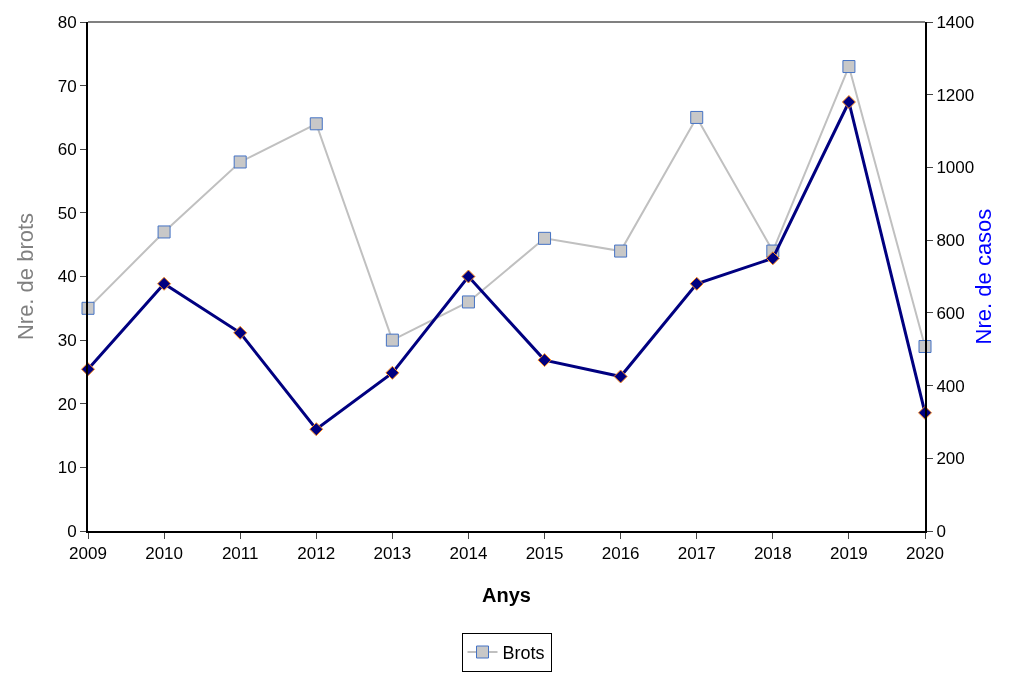  Describe the element at coordinates (67, 213) in the screenshot. I see `y-tick-label: 50` at that location.